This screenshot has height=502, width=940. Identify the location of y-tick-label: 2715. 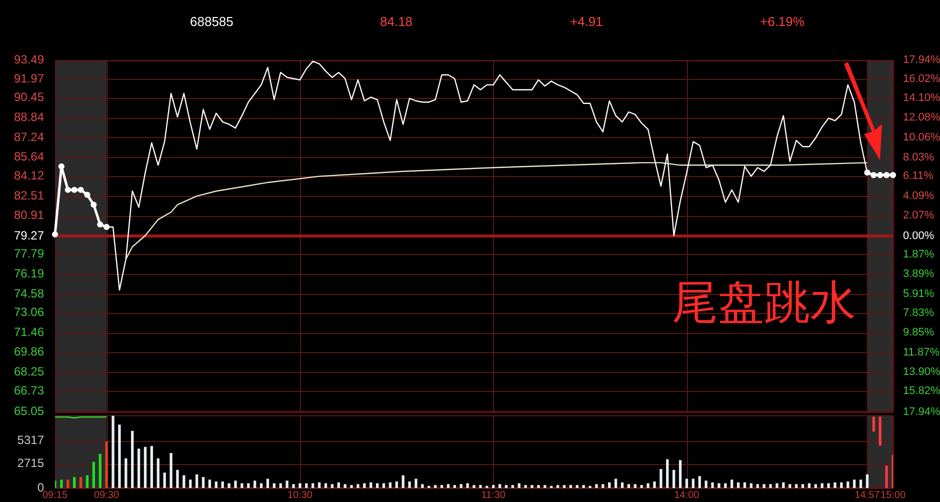
(30, 463).